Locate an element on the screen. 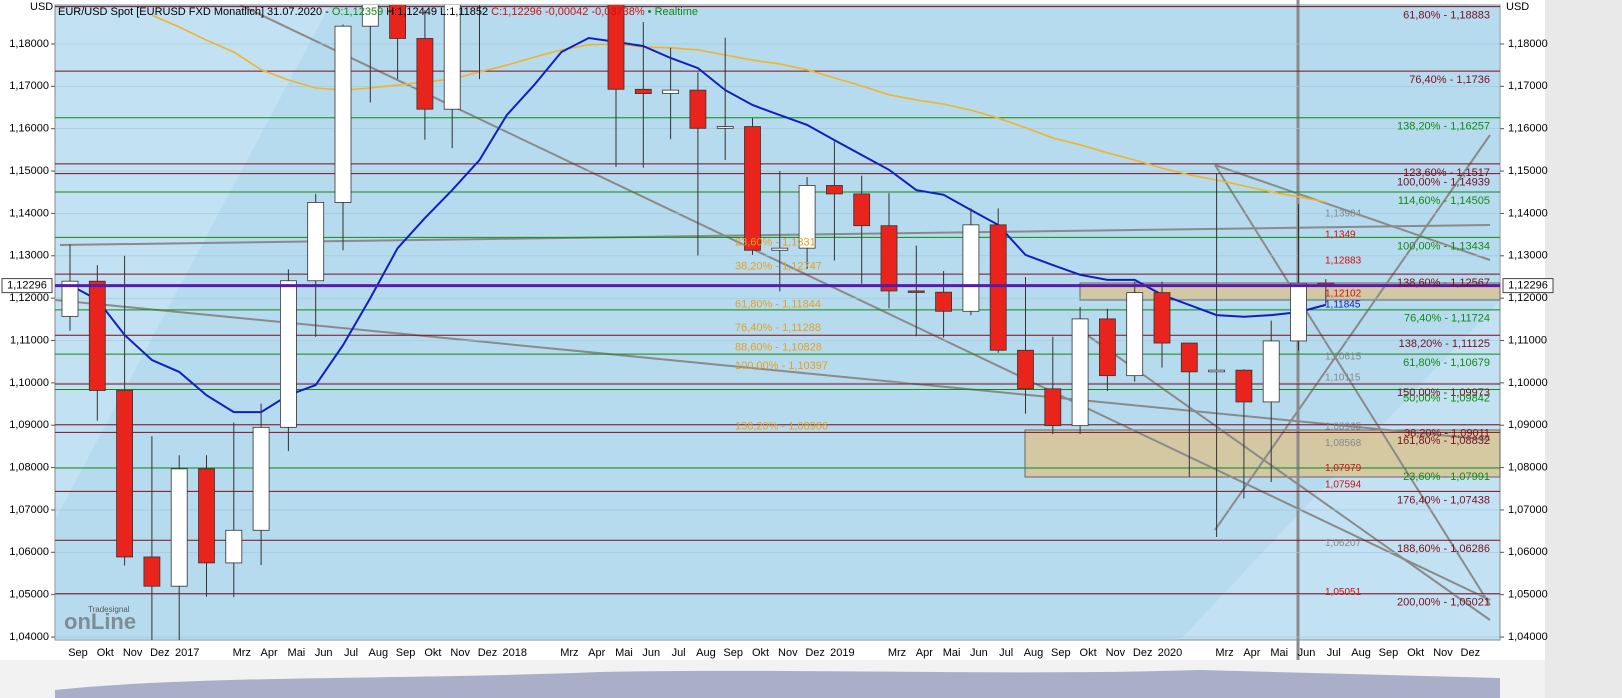  price-label: 1,08965 is located at coordinates (1343, 426).